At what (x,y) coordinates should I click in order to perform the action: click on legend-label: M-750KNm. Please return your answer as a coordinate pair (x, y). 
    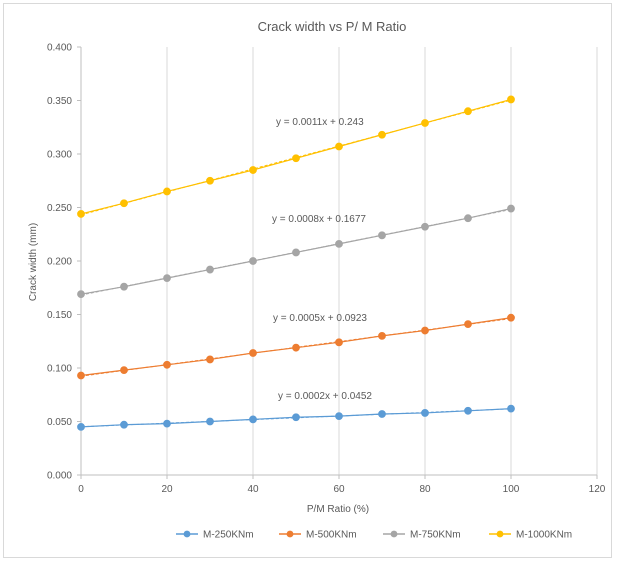
    Looking at the image, I should click on (435, 535).